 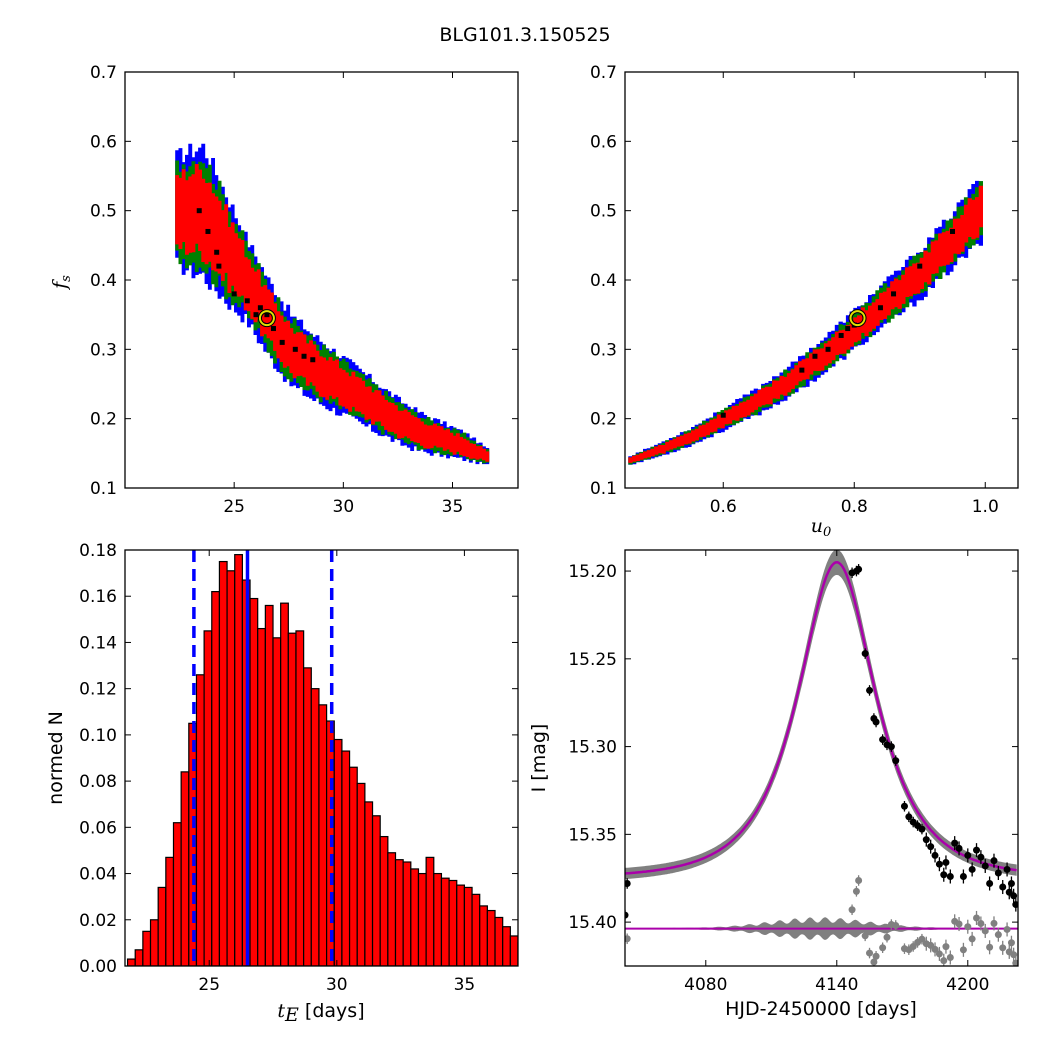 What do you see at coordinates (344, 507) in the screenshot?
I see `x-tick-label: 30` at bounding box center [344, 507].